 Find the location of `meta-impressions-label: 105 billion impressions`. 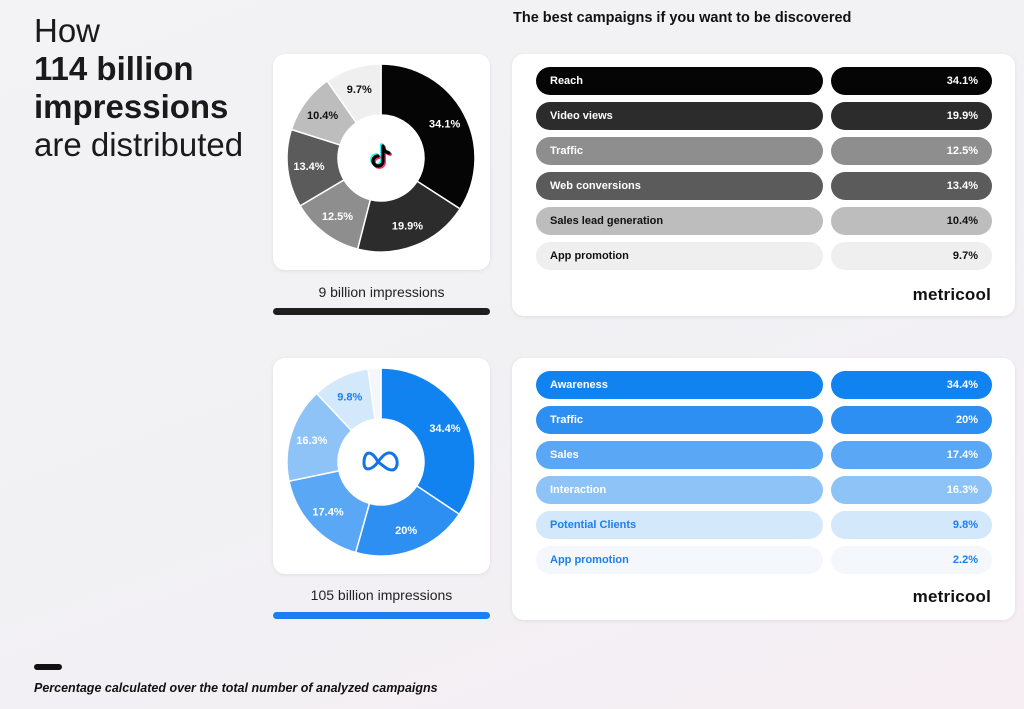

meta-impressions-label: 105 billion impressions is located at coordinates (381, 595).